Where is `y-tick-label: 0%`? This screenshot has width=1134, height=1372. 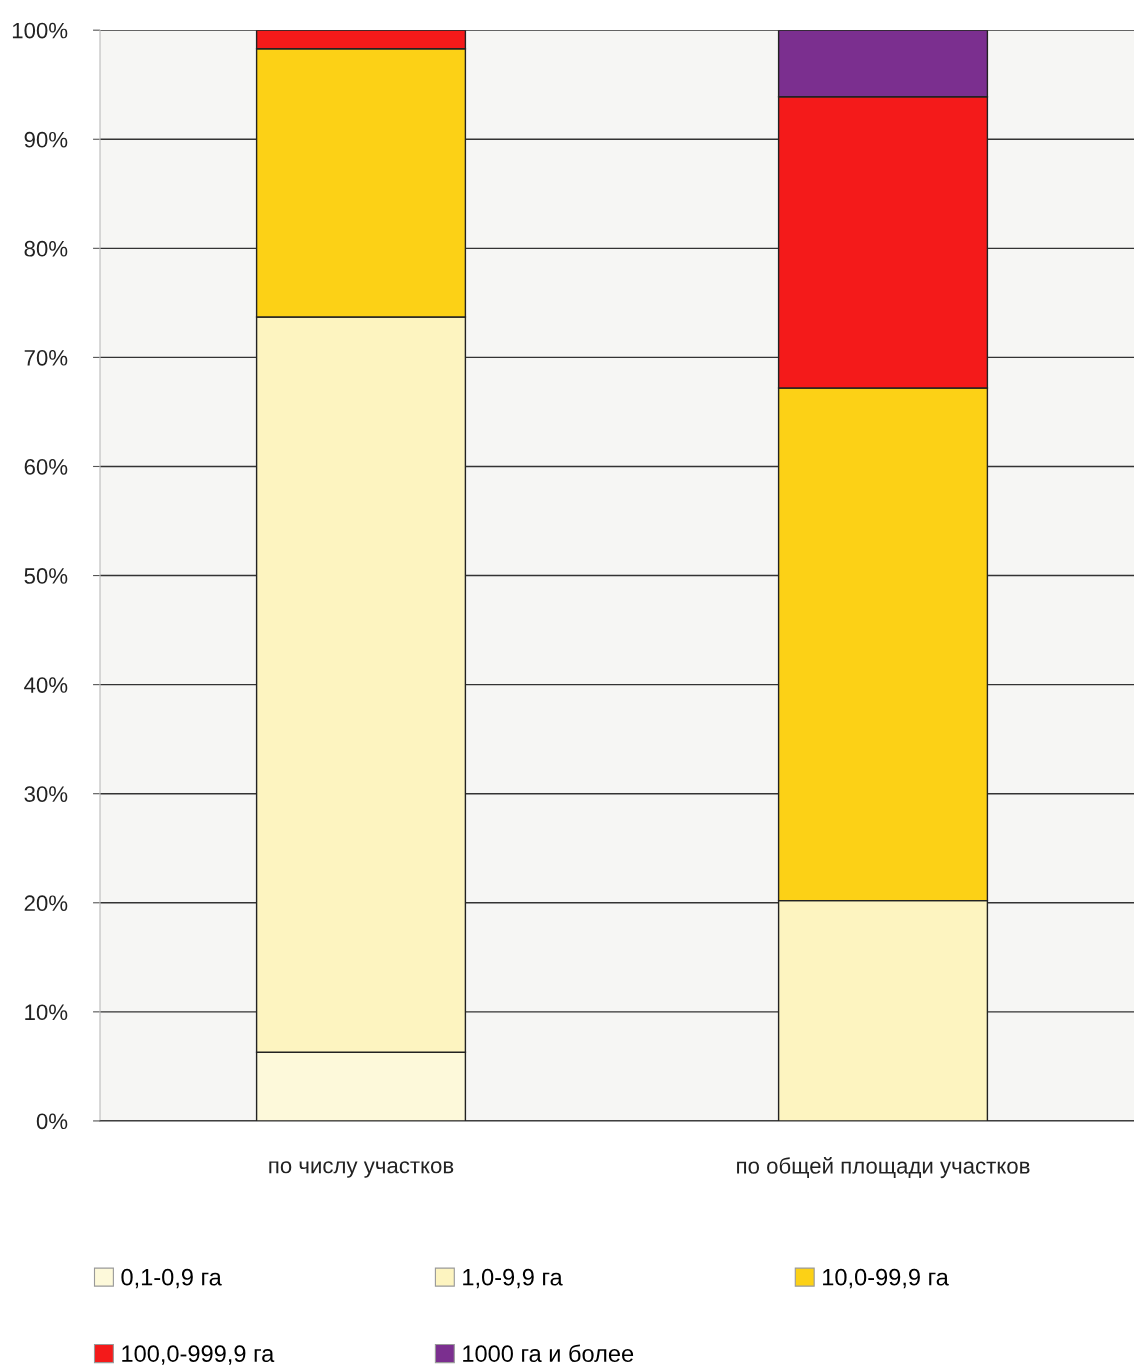
y-tick-label: 0% is located at coordinates (52, 1121).